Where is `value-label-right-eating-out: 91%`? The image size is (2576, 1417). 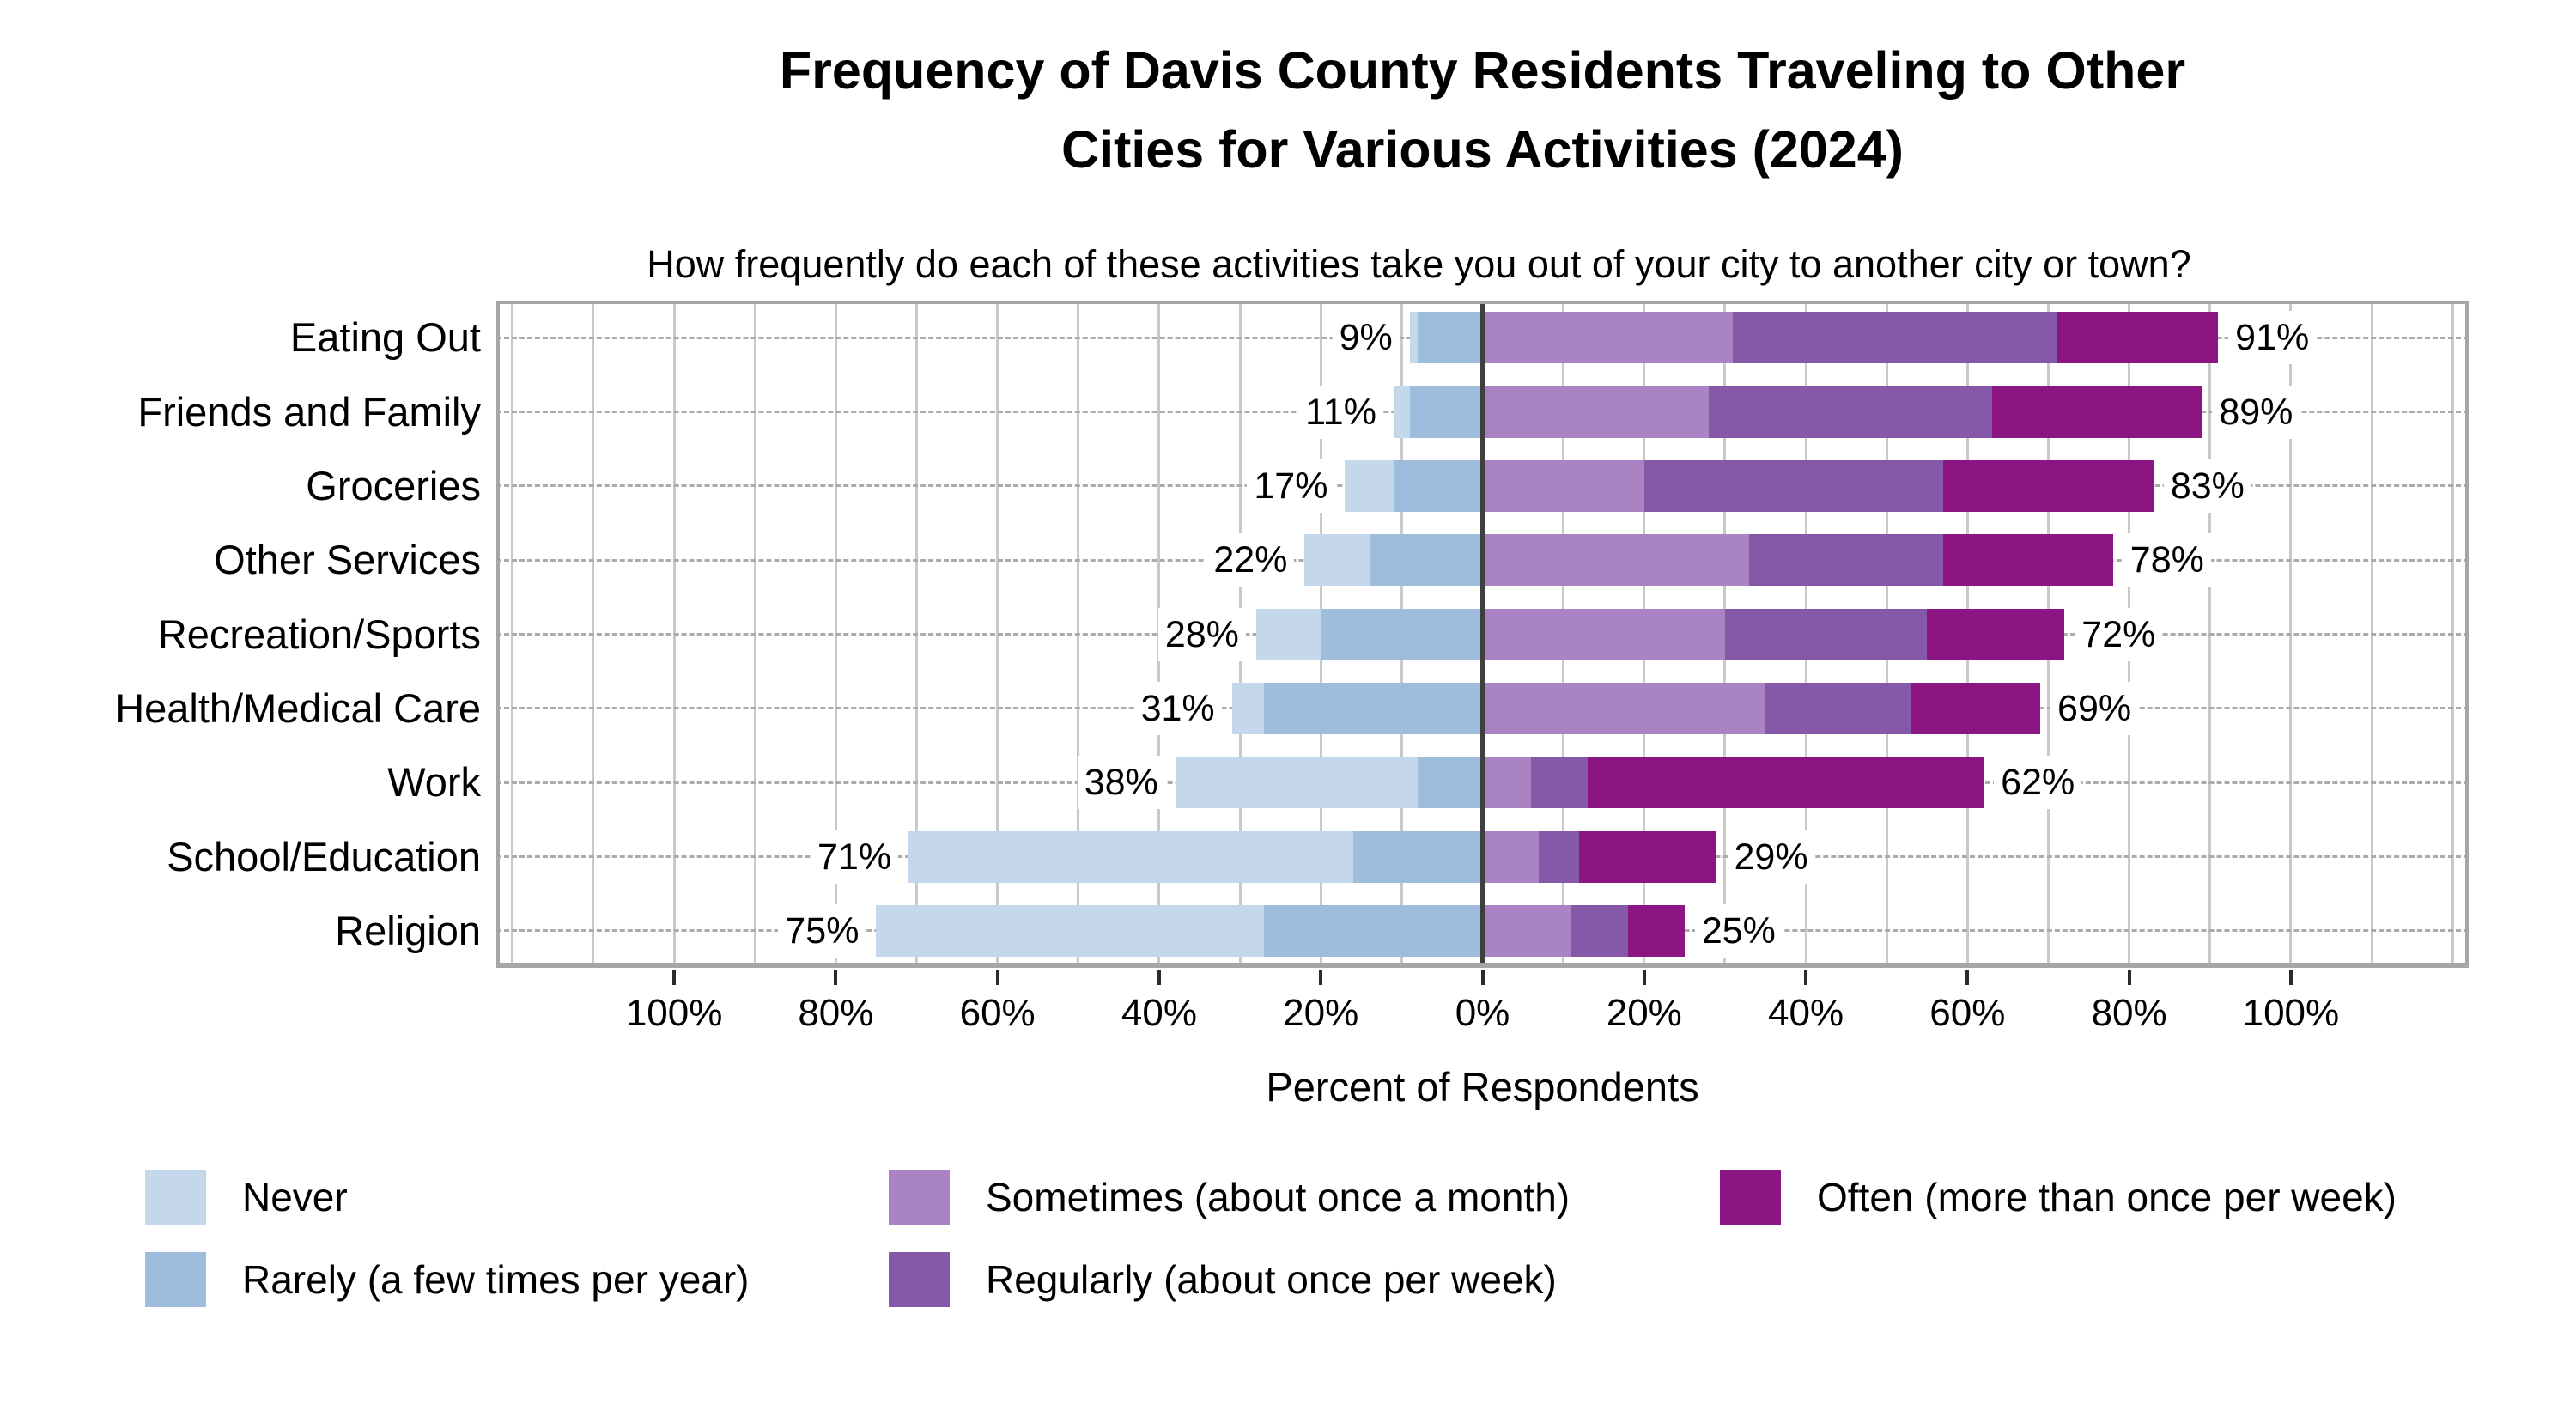
value-label-right-eating-out: 91% is located at coordinates (2273, 338).